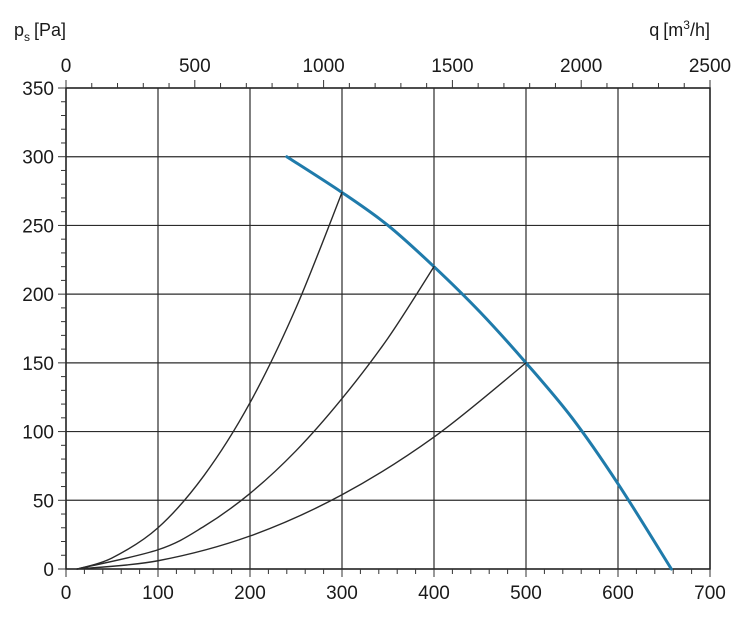 The image size is (742, 626). Describe the element at coordinates (43, 501) in the screenshot. I see `y-tick-label: 50` at that location.